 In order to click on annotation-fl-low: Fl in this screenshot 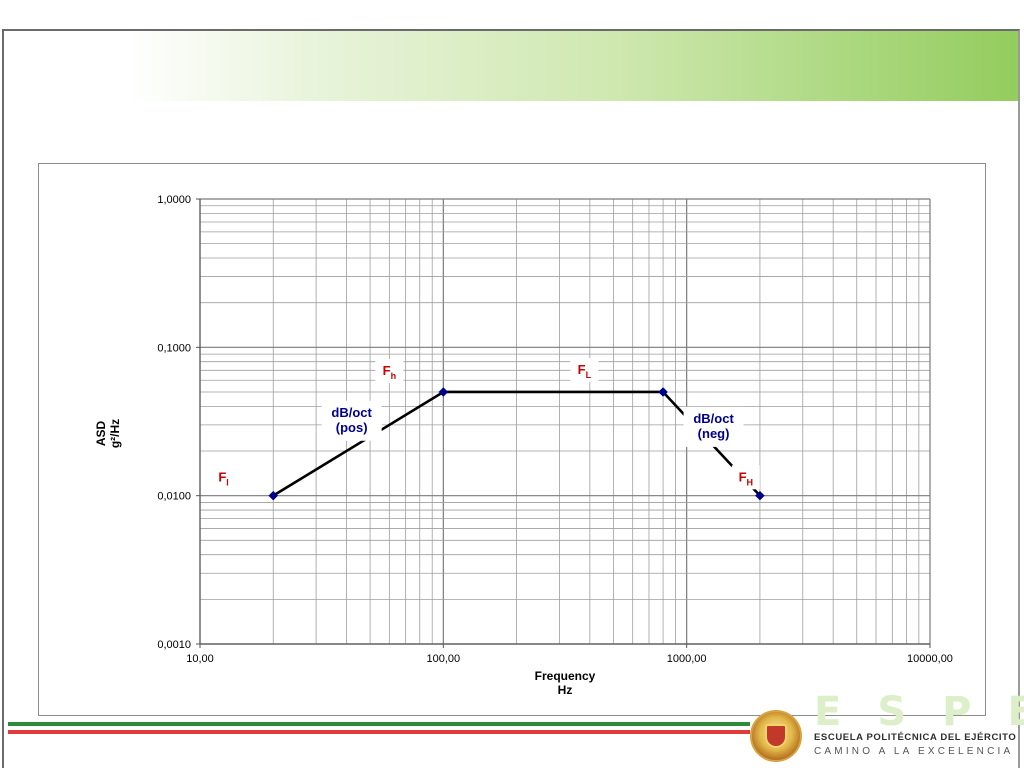, I will do `click(223, 478)`.